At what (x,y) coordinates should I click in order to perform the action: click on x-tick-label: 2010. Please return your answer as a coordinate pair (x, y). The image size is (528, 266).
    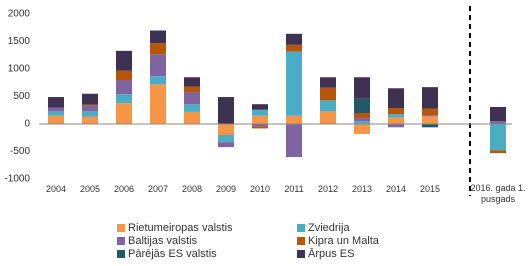
    Looking at the image, I should click on (260, 189).